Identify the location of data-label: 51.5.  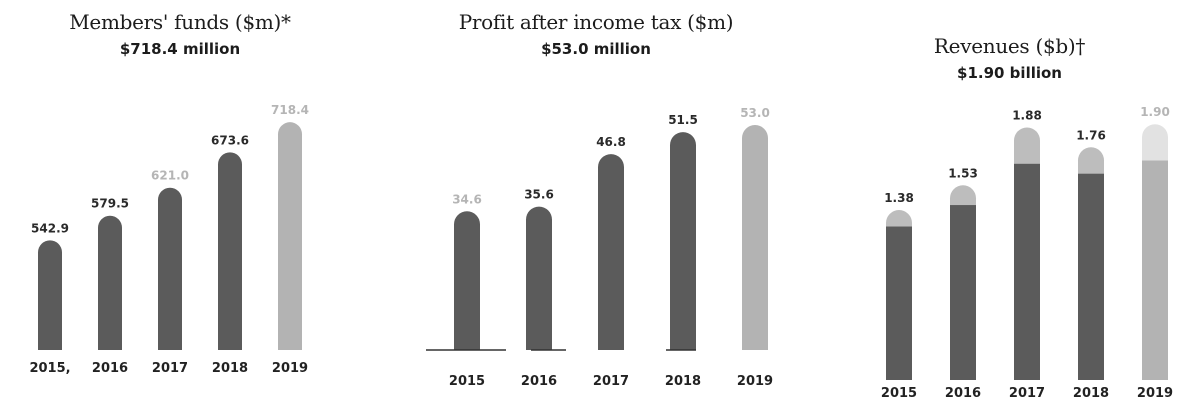
(683, 120).